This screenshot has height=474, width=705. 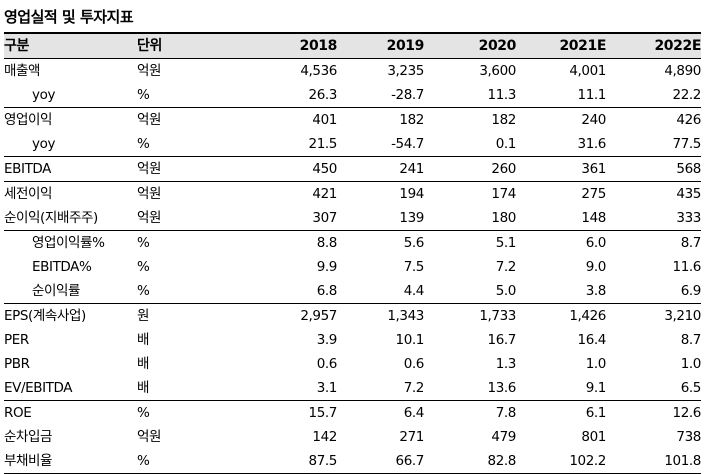 What do you see at coordinates (595, 243) in the screenshot?
I see `cell-value: 6.0` at bounding box center [595, 243].